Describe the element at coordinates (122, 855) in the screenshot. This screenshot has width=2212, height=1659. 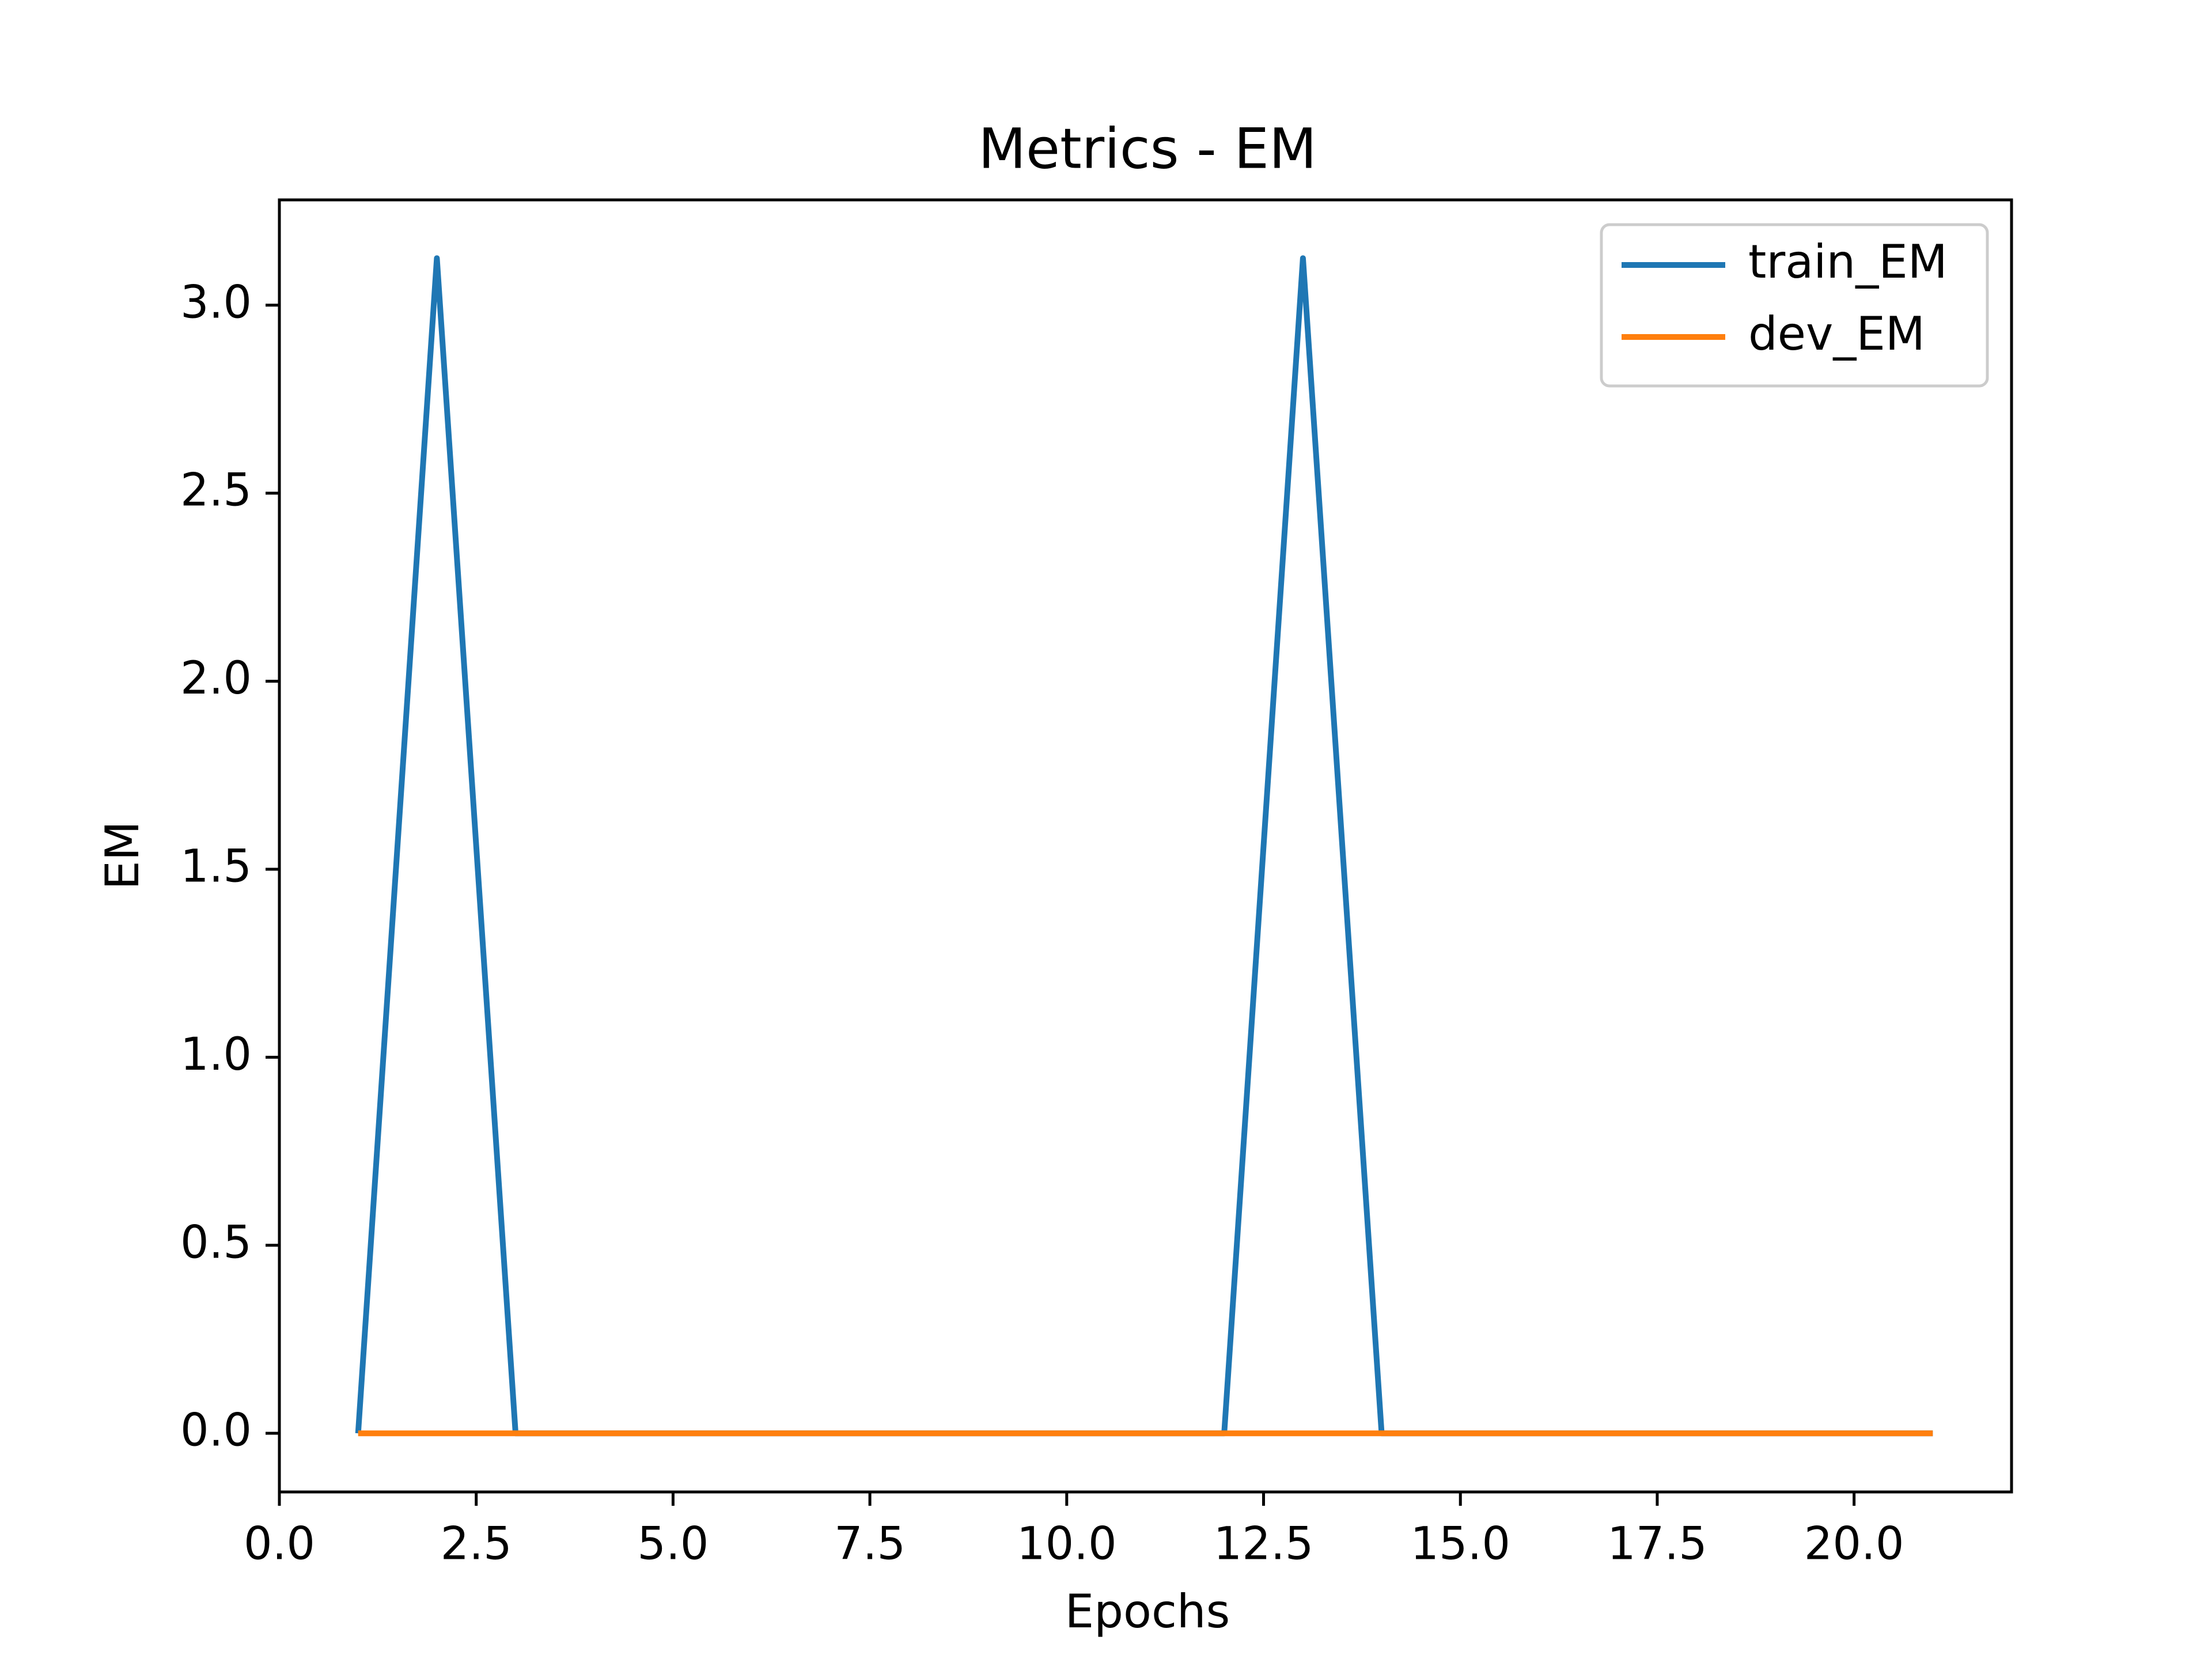
I see `y-axis-label: EM` at that location.